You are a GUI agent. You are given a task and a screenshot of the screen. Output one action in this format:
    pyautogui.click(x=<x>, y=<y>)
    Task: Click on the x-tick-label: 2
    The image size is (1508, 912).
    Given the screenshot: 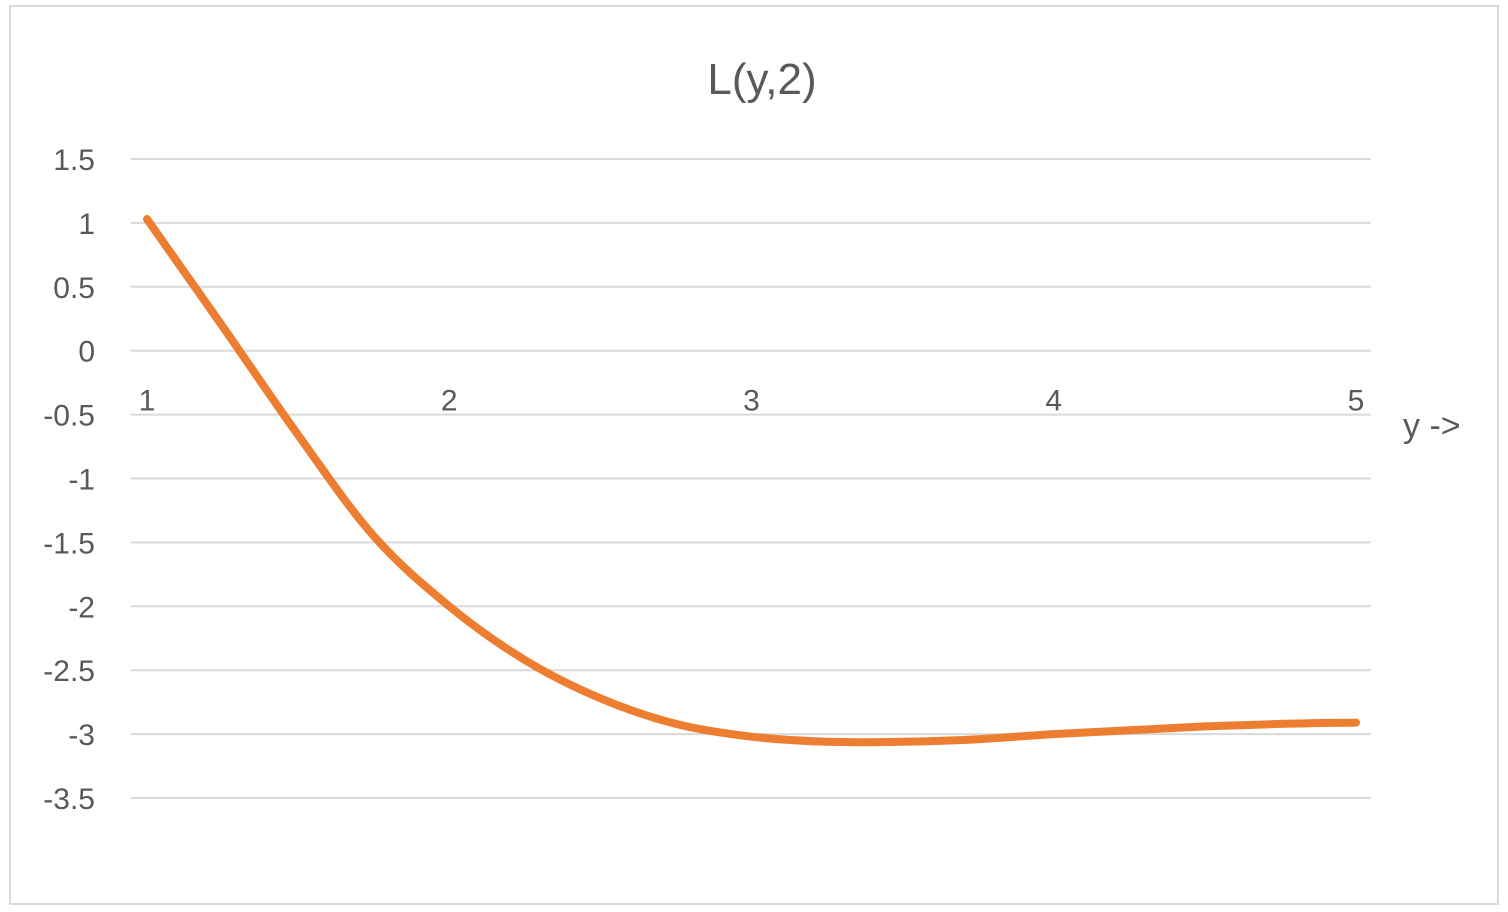 What is the action you would take?
    pyautogui.click(x=449, y=401)
    